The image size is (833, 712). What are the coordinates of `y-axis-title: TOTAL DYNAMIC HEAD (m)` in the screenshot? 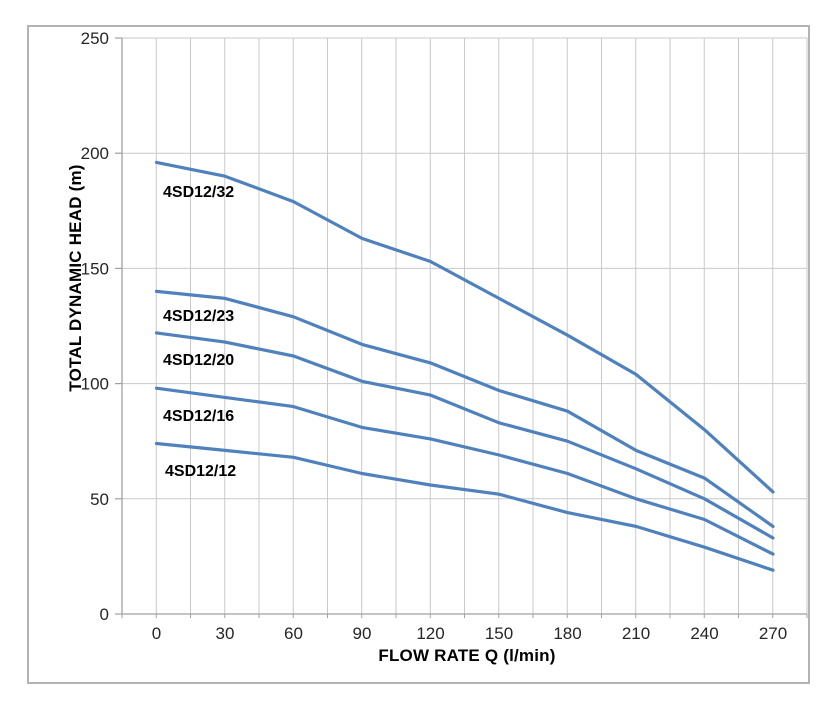 It's located at (75, 278).